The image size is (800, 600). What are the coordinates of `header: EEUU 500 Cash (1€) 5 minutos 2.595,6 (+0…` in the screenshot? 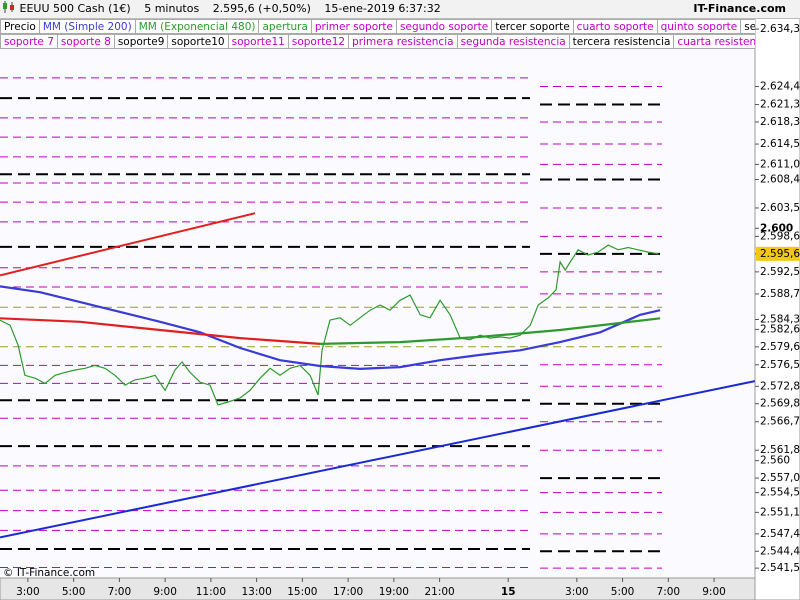 It's located at (400, 9).